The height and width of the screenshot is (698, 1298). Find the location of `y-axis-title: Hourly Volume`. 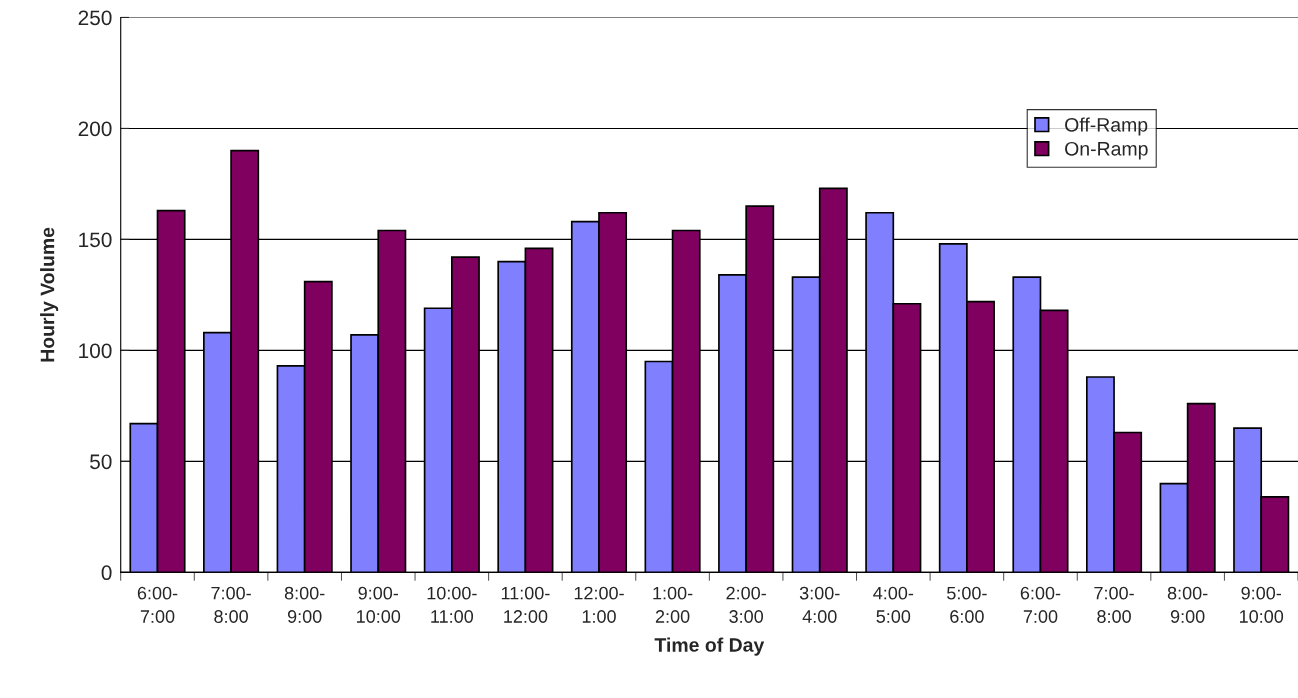

y-axis-title: Hourly Volume is located at coordinates (49, 294).